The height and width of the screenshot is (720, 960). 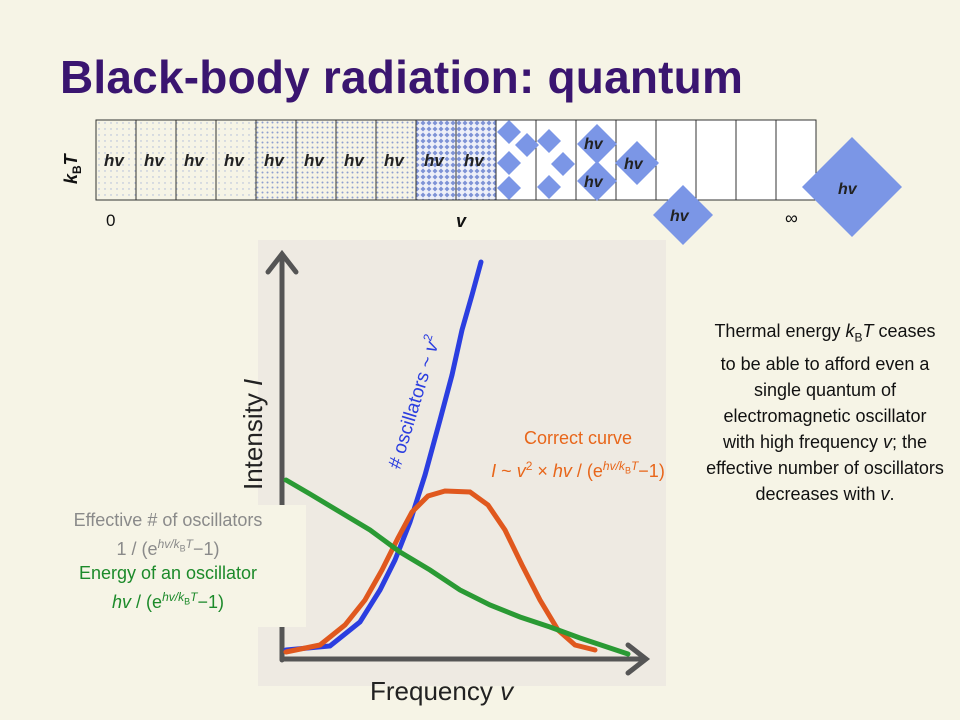 What do you see at coordinates (168, 601) in the screenshot?
I see `oscillator-energy-formula: hv / (ehv/kBT−1)` at bounding box center [168, 601].